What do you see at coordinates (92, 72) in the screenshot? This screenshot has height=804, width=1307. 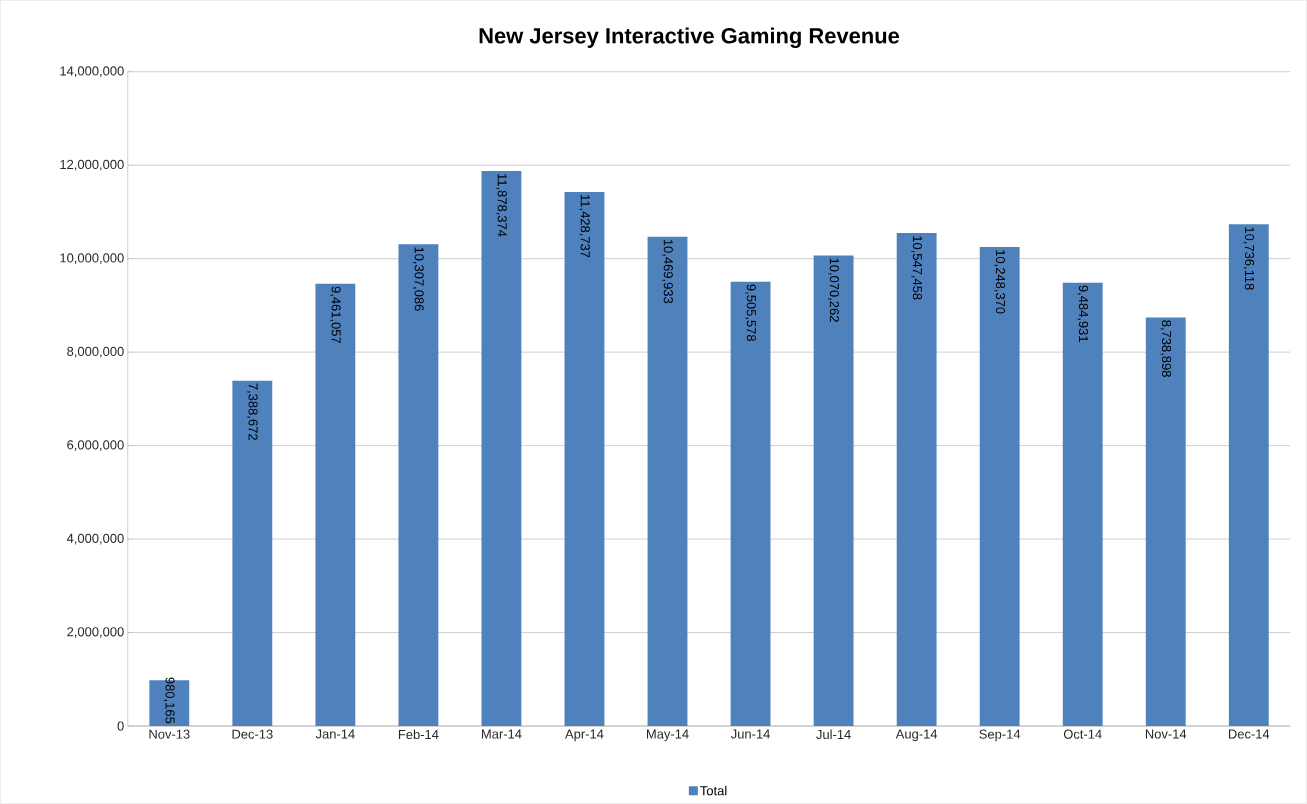 I see `y-tick-label: 14,000,000` at bounding box center [92, 72].